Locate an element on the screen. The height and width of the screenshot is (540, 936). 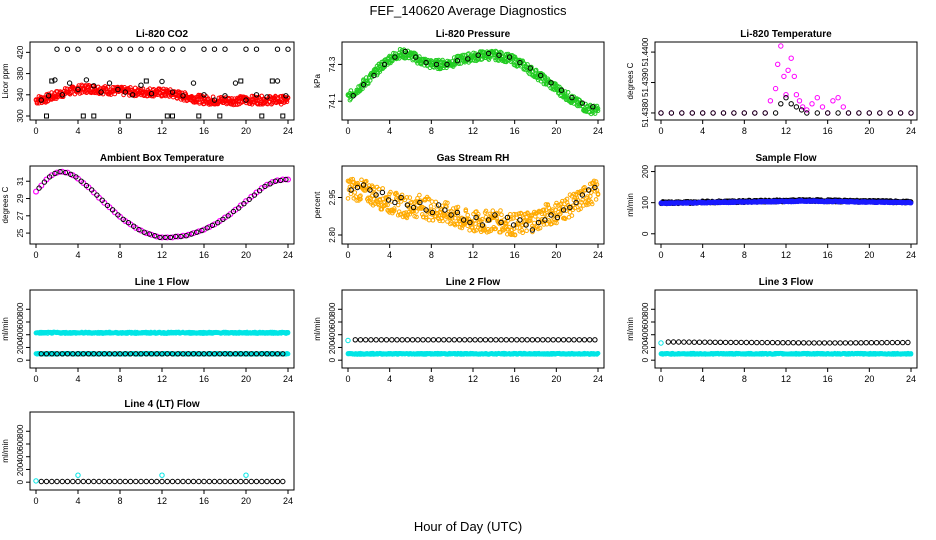
figure-title: FEF_140620 Average Diagnostics is located at coordinates (468, 10).